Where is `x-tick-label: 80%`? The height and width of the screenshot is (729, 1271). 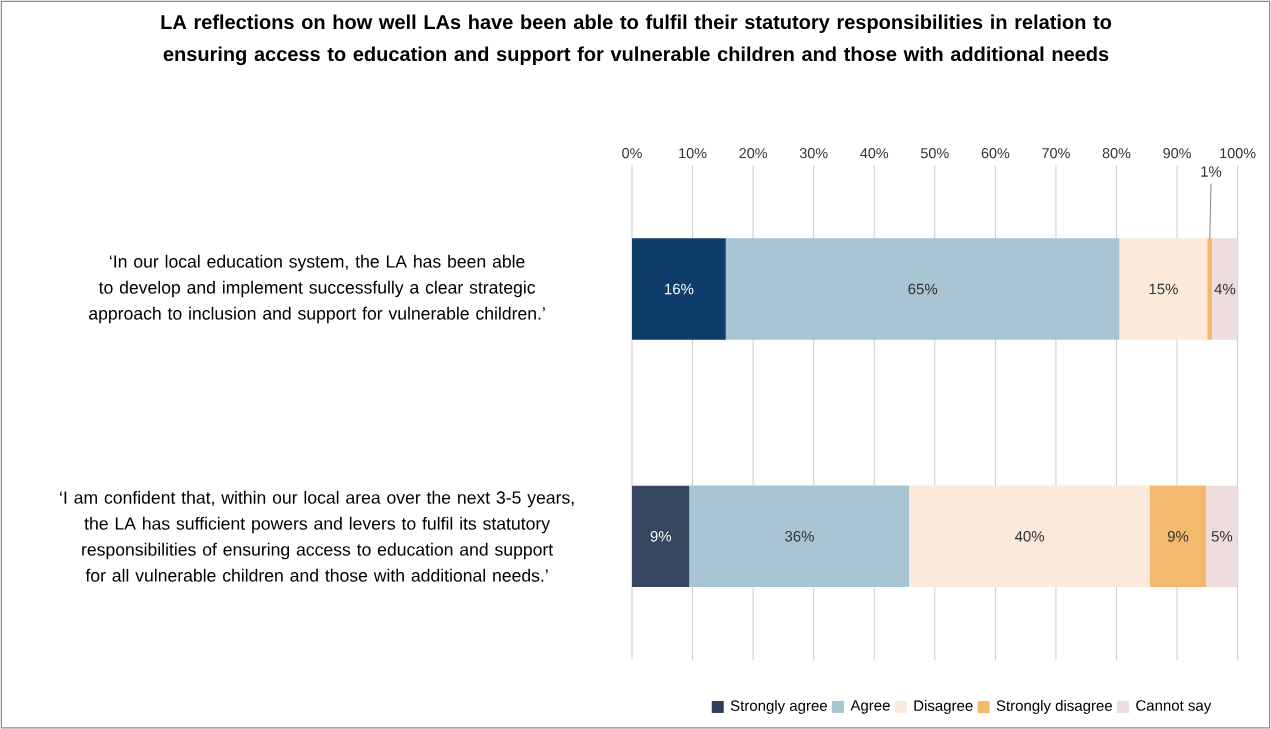
x-tick-label: 80% is located at coordinates (1116, 153).